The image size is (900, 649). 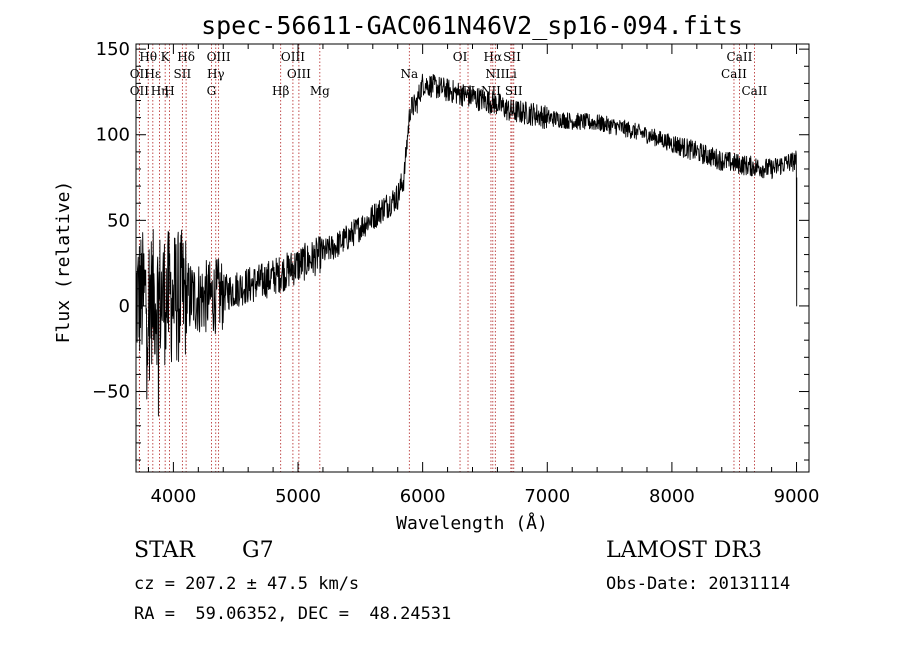 I want to click on spectral-line-label: K, so click(x=166, y=57).